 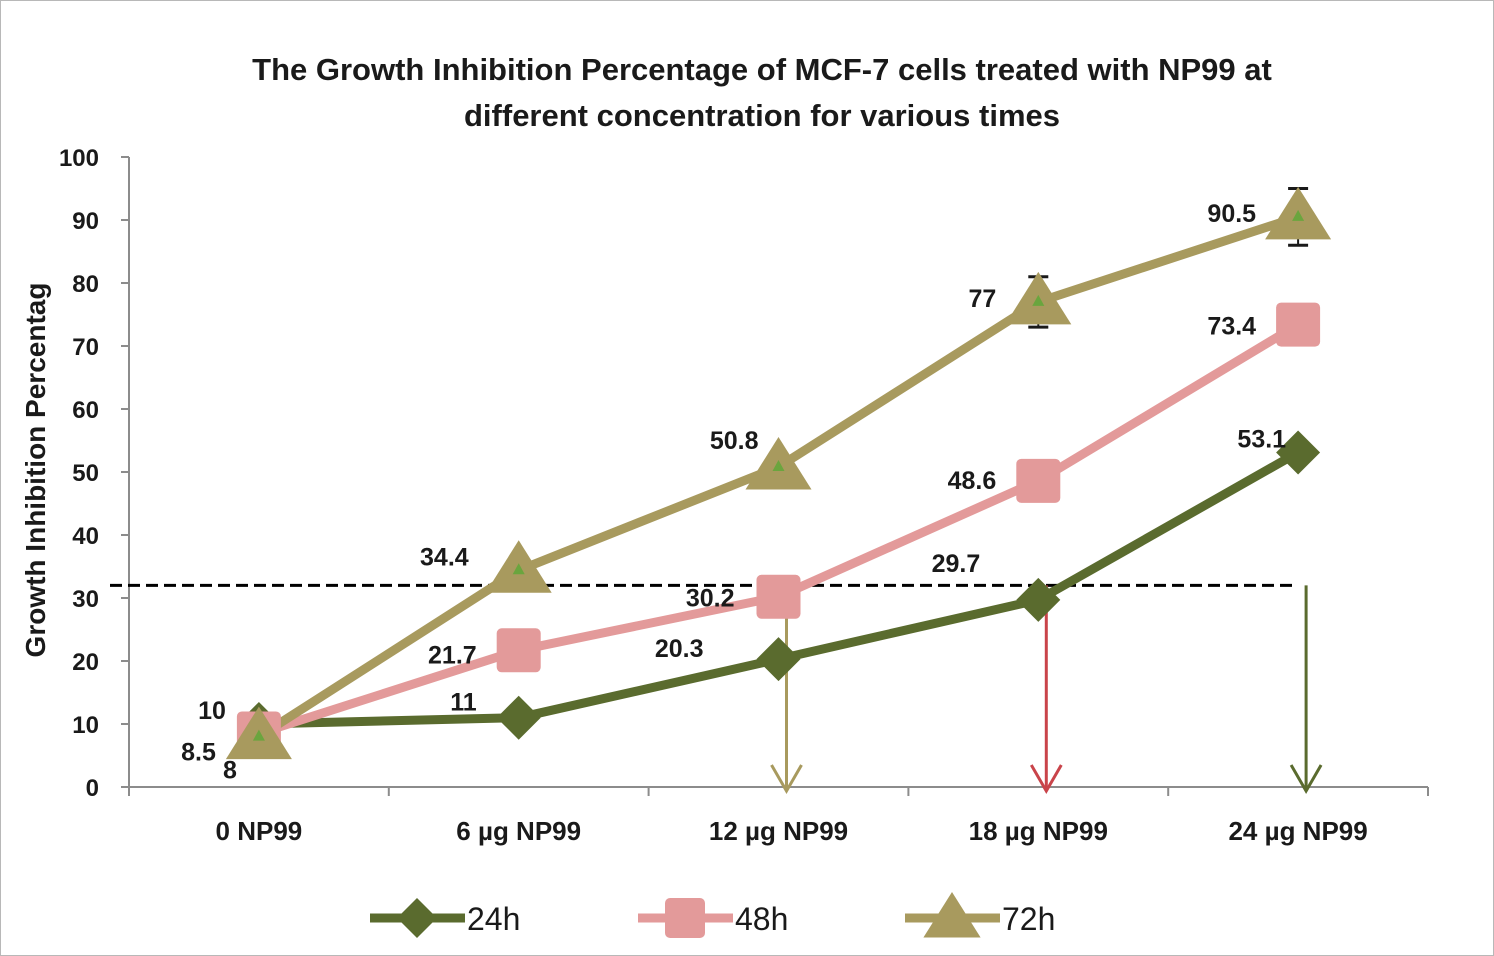 I want to click on y-tick-label: 100, so click(x=79, y=158).